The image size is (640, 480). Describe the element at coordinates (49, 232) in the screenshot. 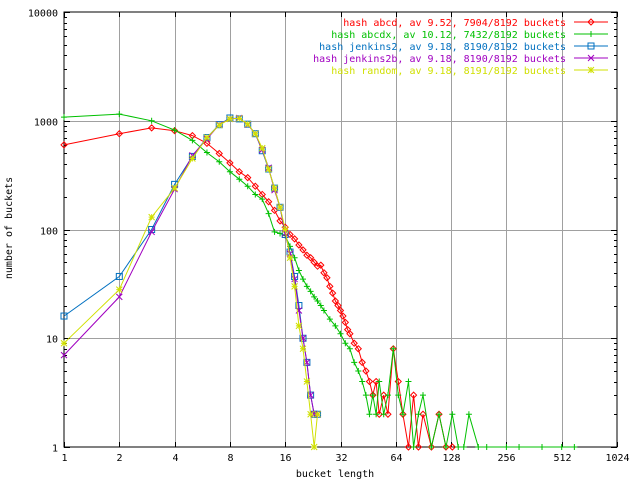

I see `y-tick-label: 100` at that location.